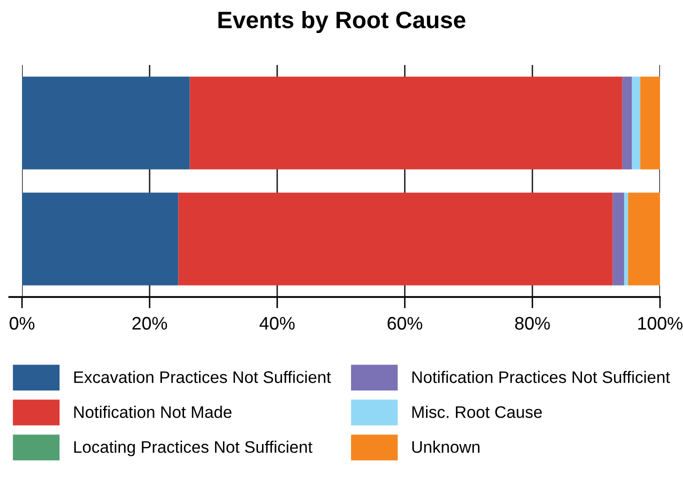  I want to click on x-tick-label: 60%, so click(405, 323).